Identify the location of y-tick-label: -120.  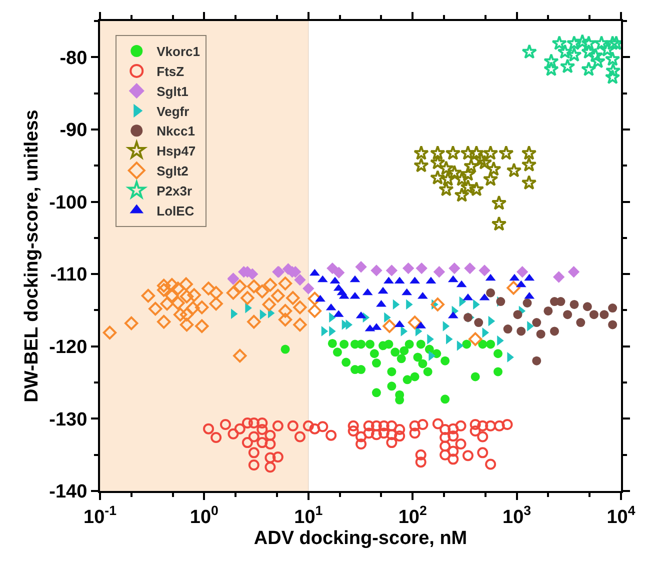
(68, 347).